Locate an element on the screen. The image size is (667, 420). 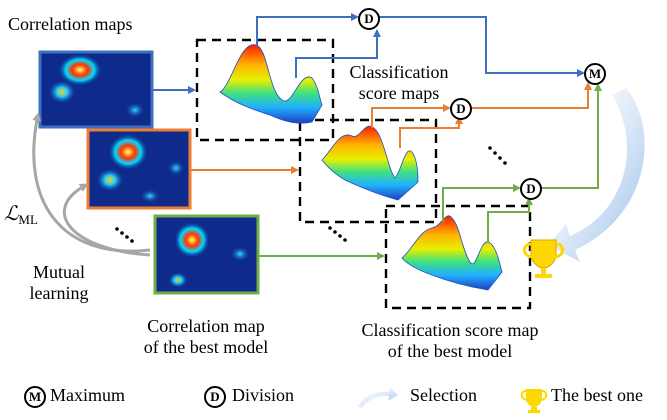
division-operator-2: D is located at coordinates (461, 109).